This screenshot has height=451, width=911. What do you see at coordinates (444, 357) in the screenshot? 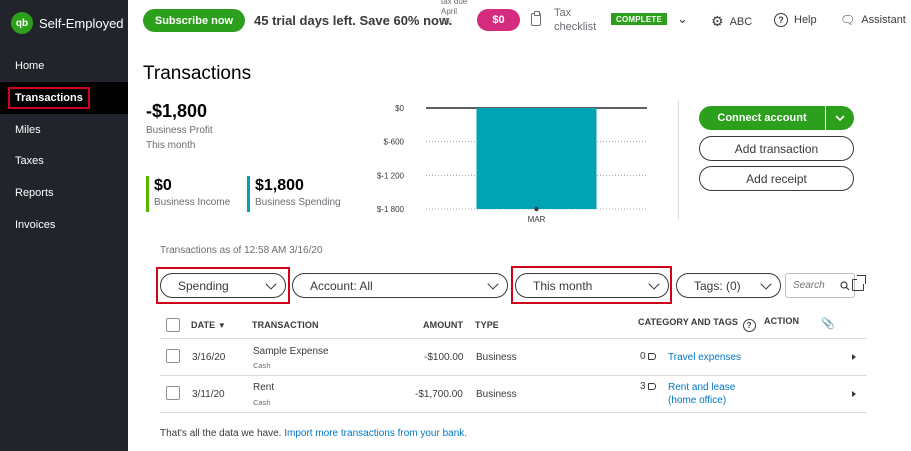
I see `row-amount: -$100.00` at bounding box center [444, 357].